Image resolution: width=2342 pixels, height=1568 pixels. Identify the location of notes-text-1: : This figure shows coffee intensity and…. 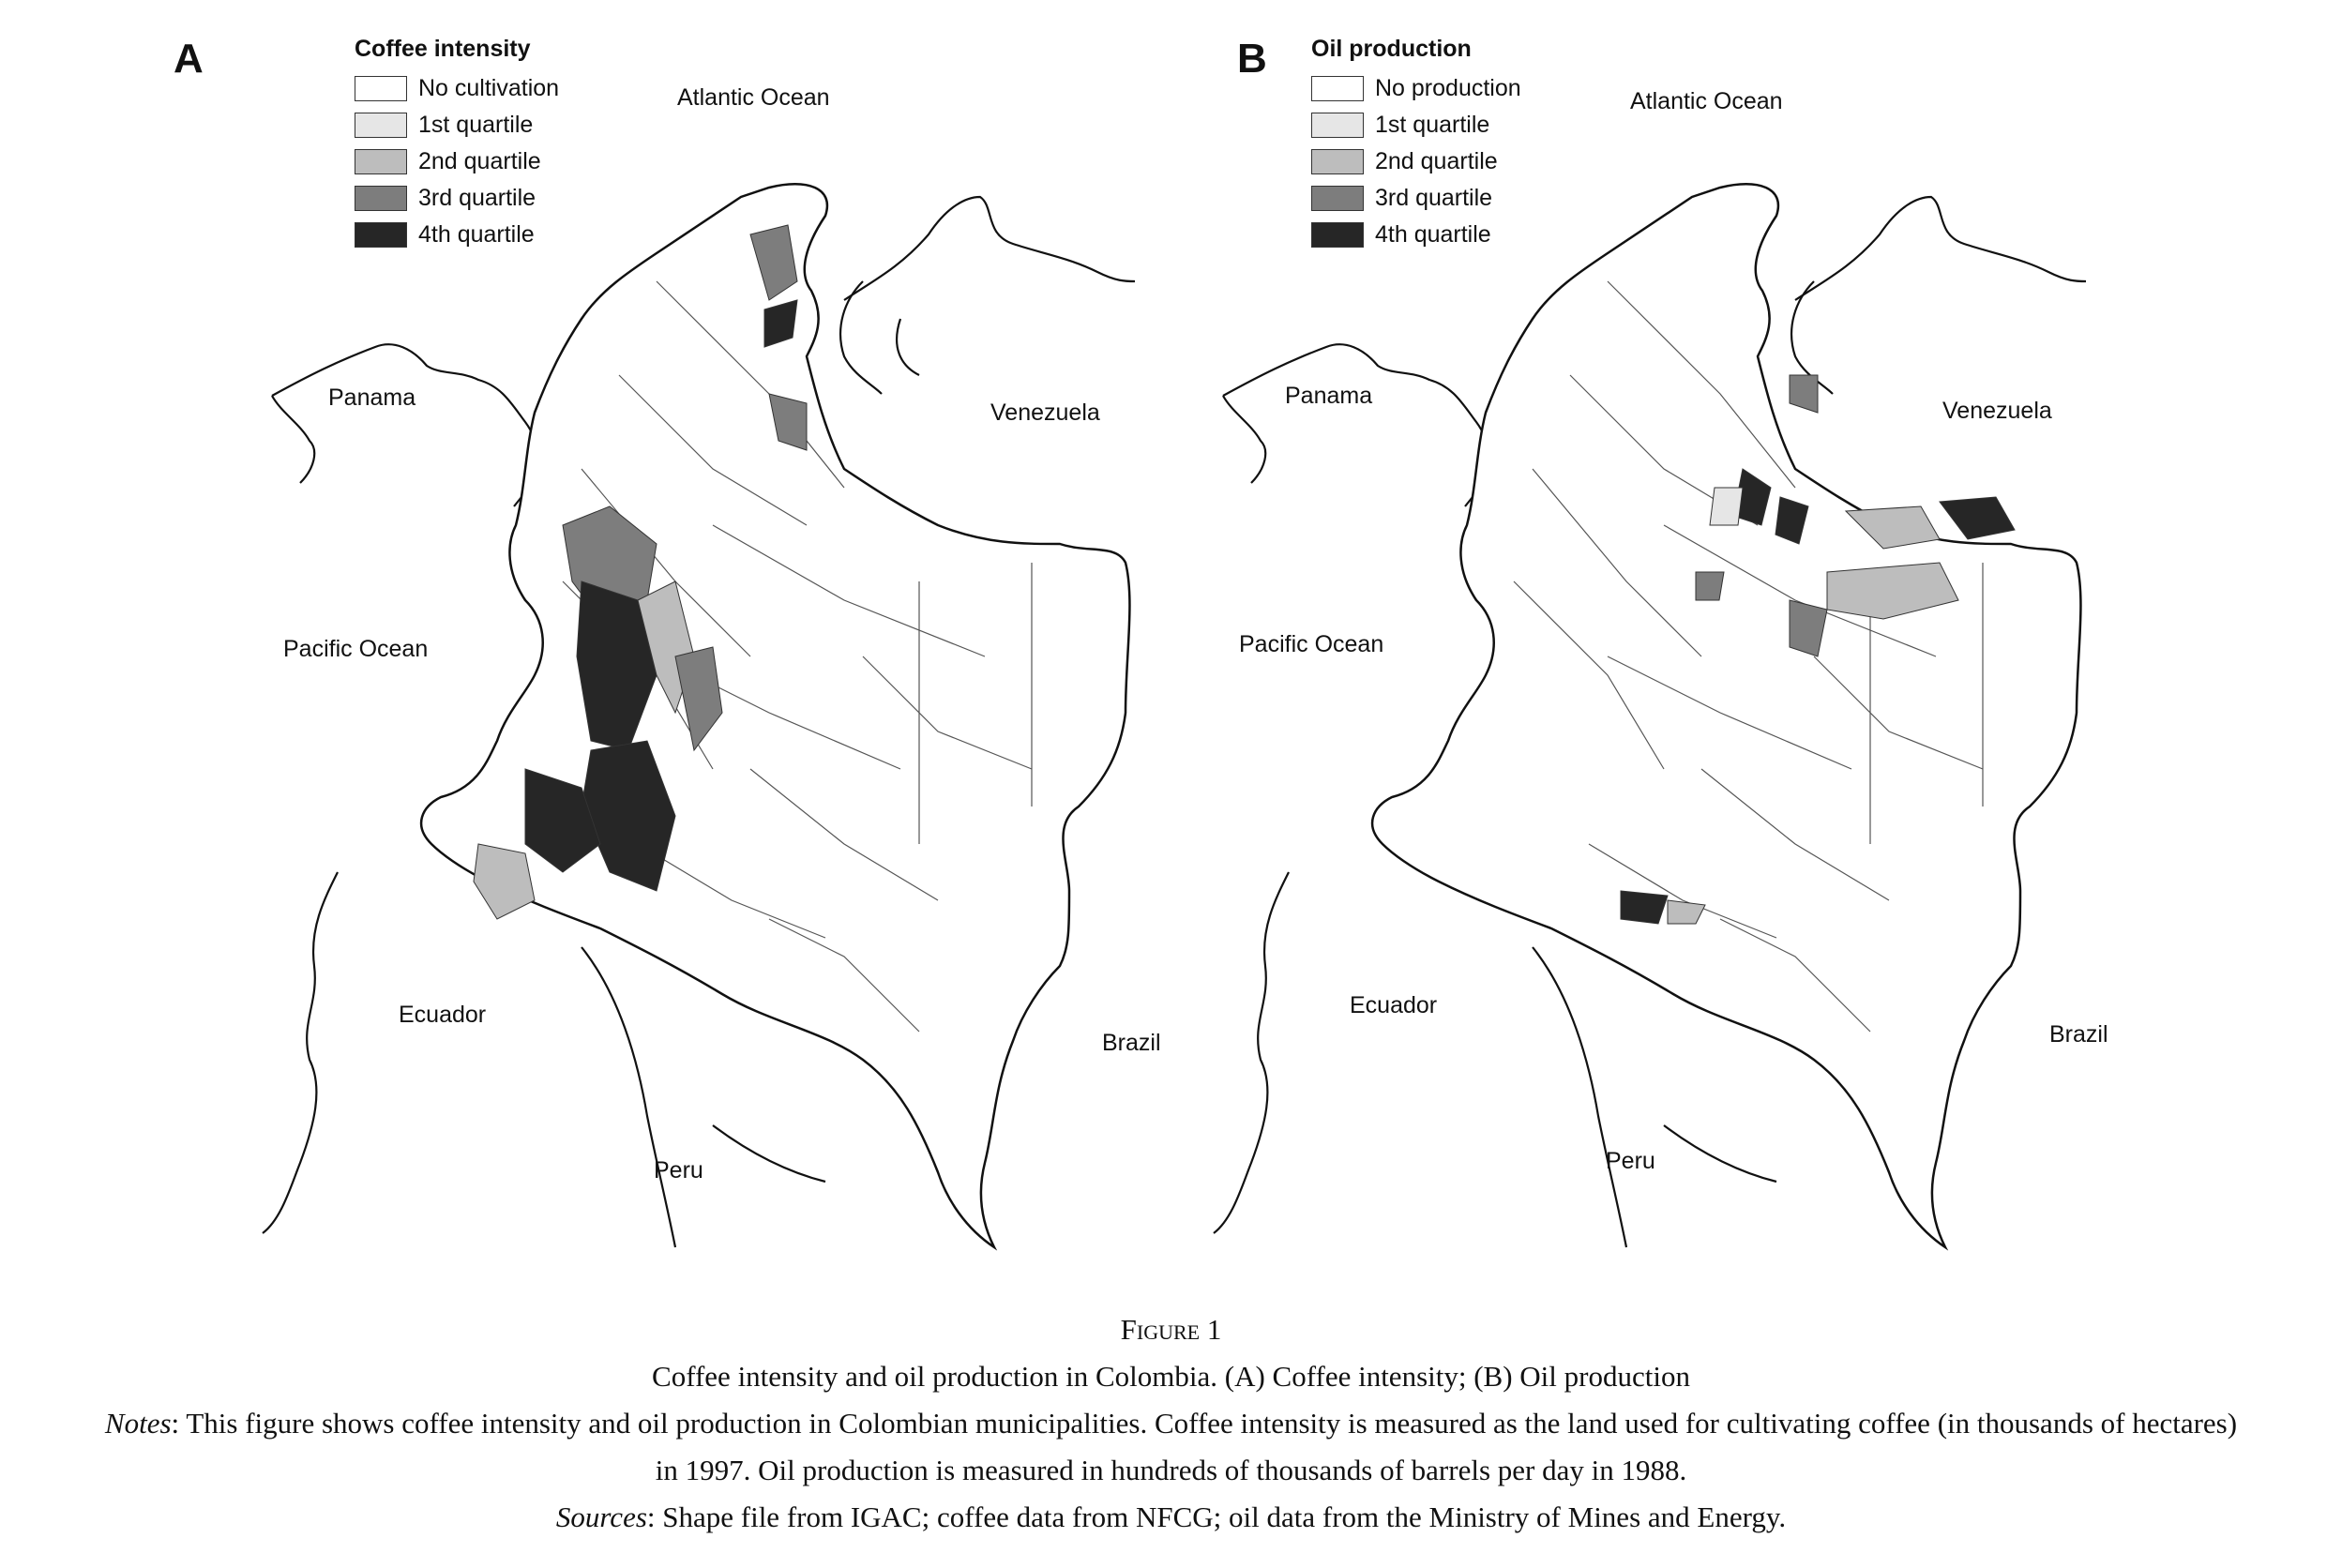
(1204, 1423).